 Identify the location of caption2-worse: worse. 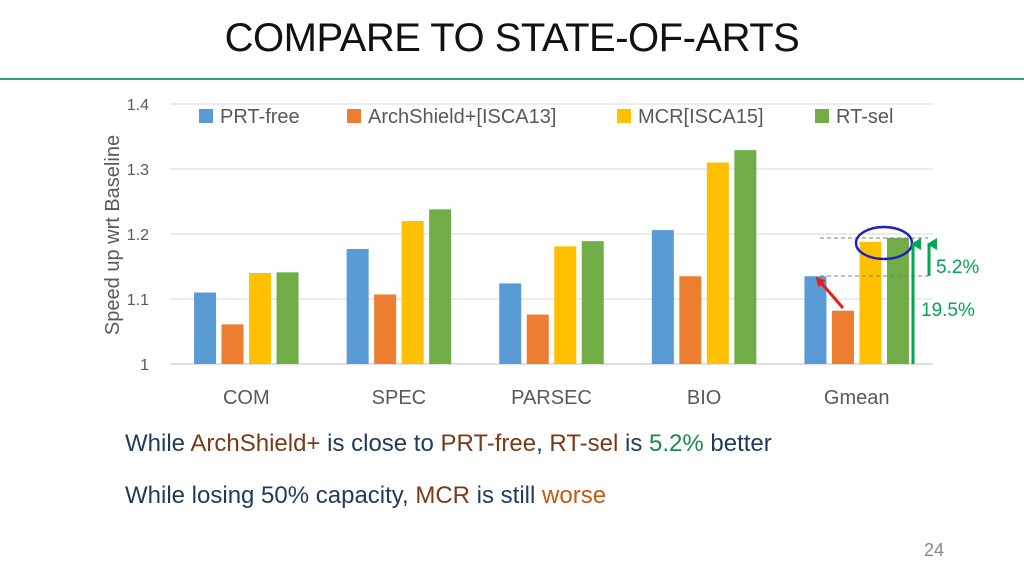
(574, 495).